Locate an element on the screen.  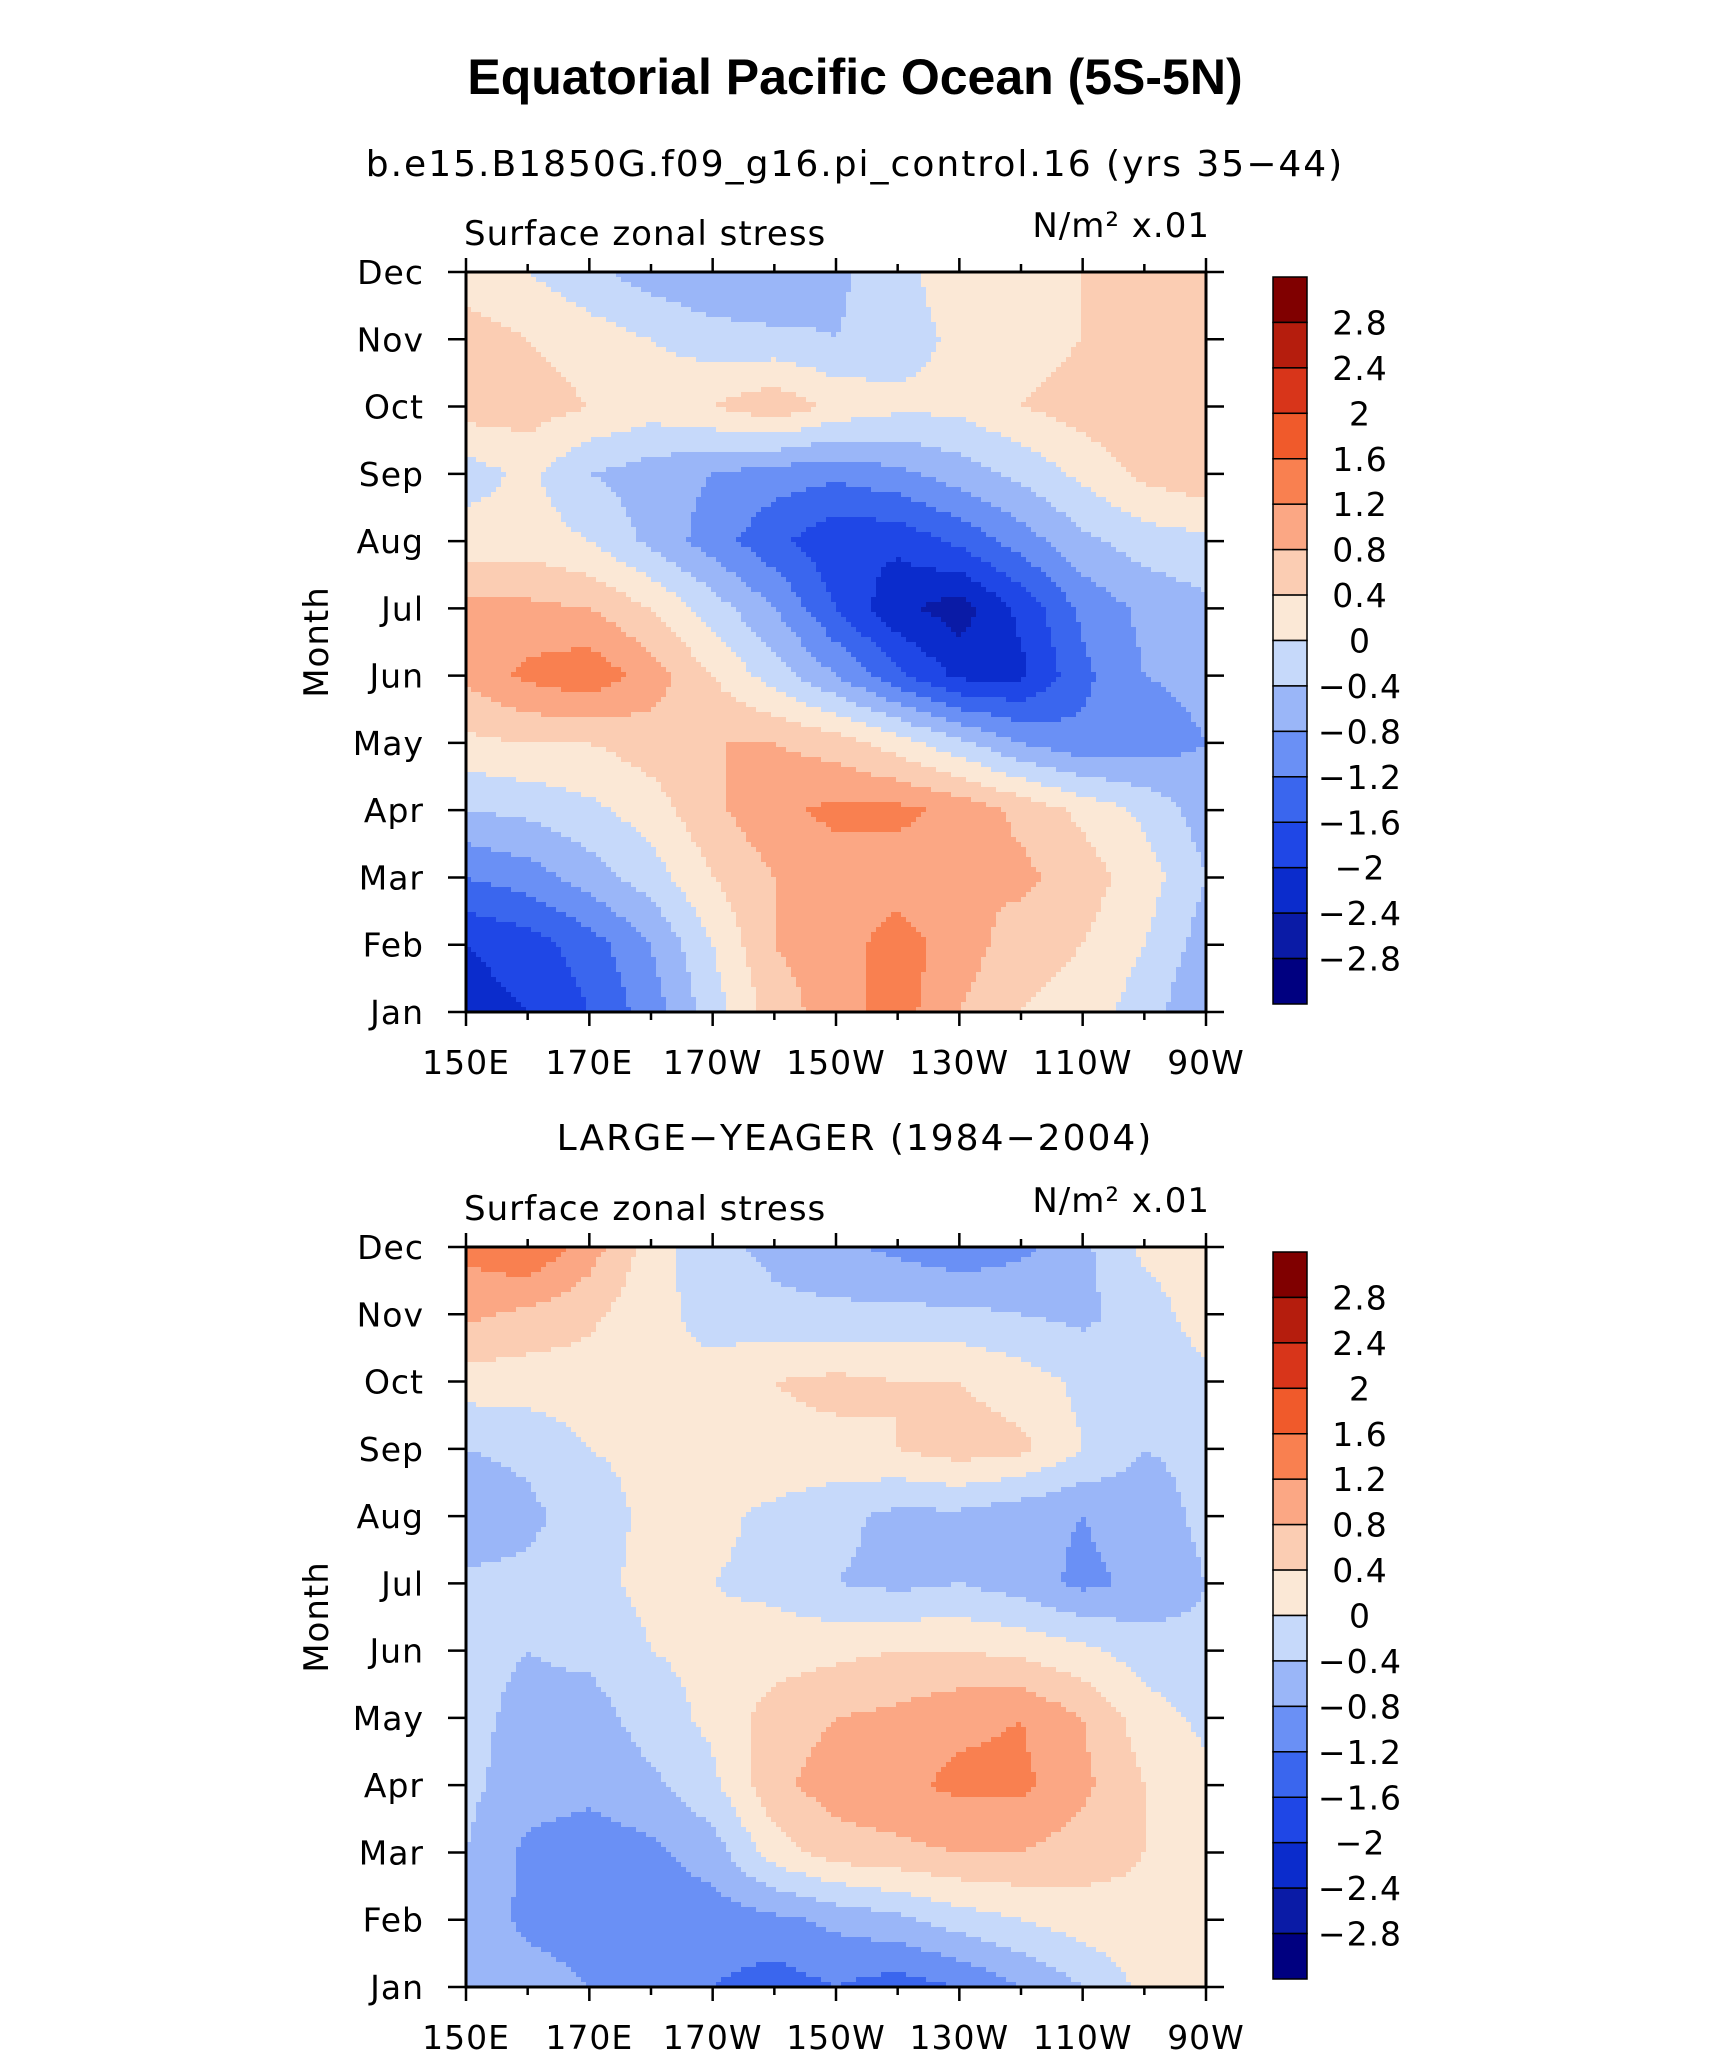
colorbar-swatch is located at coordinates (1290, 527).